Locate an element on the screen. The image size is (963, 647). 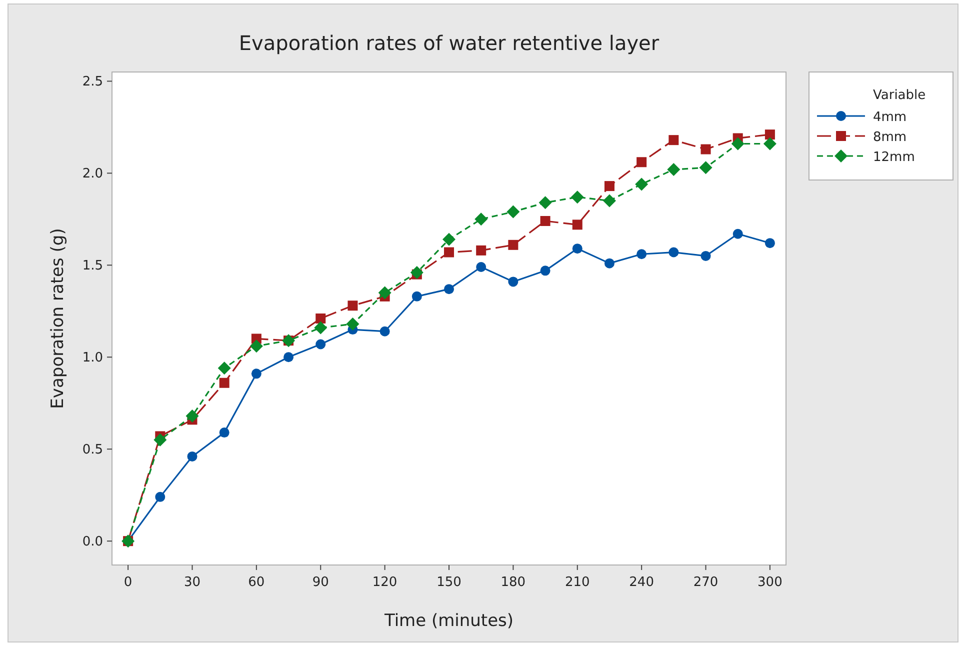
legend-label: 12mm is located at coordinates (894, 157).